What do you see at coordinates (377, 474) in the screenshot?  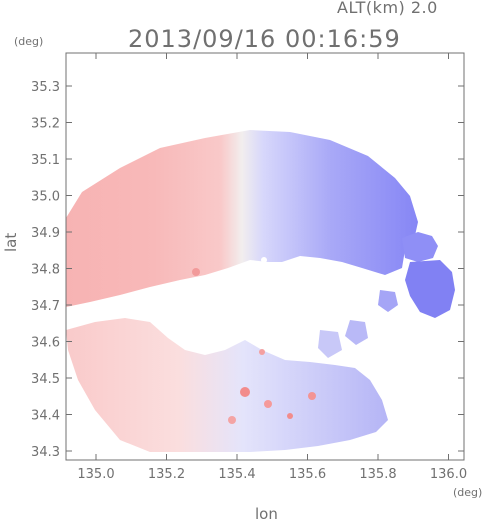 I see `x-tick-label: 135.8` at bounding box center [377, 474].